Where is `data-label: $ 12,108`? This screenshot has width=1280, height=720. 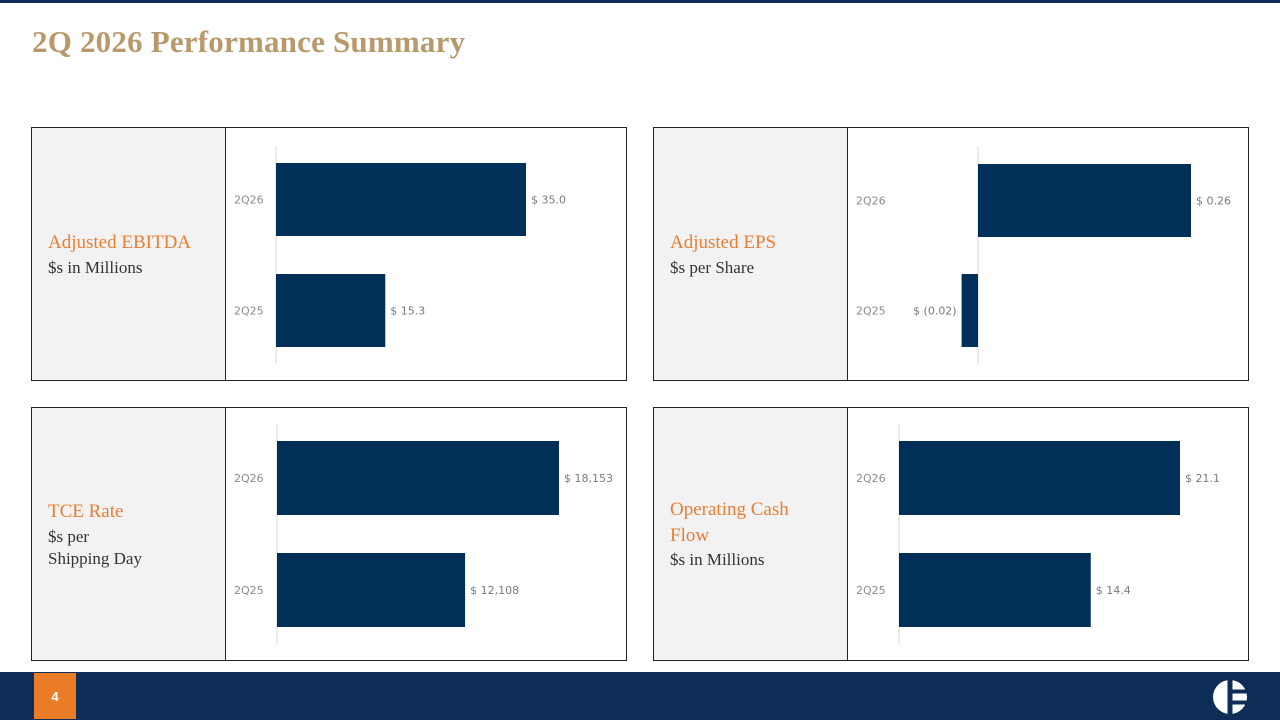 data-label: $ 12,108 is located at coordinates (494, 590).